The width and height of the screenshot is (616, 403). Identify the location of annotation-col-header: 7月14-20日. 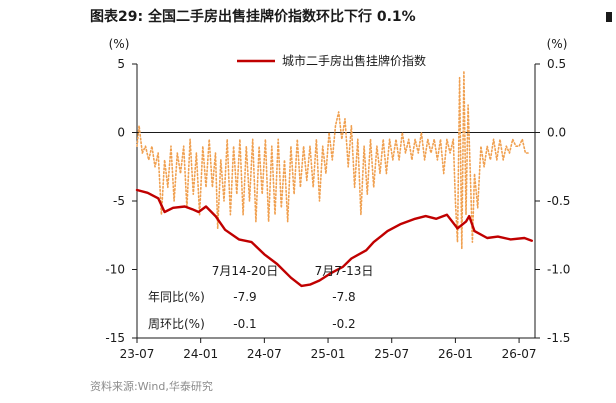
(245, 271).